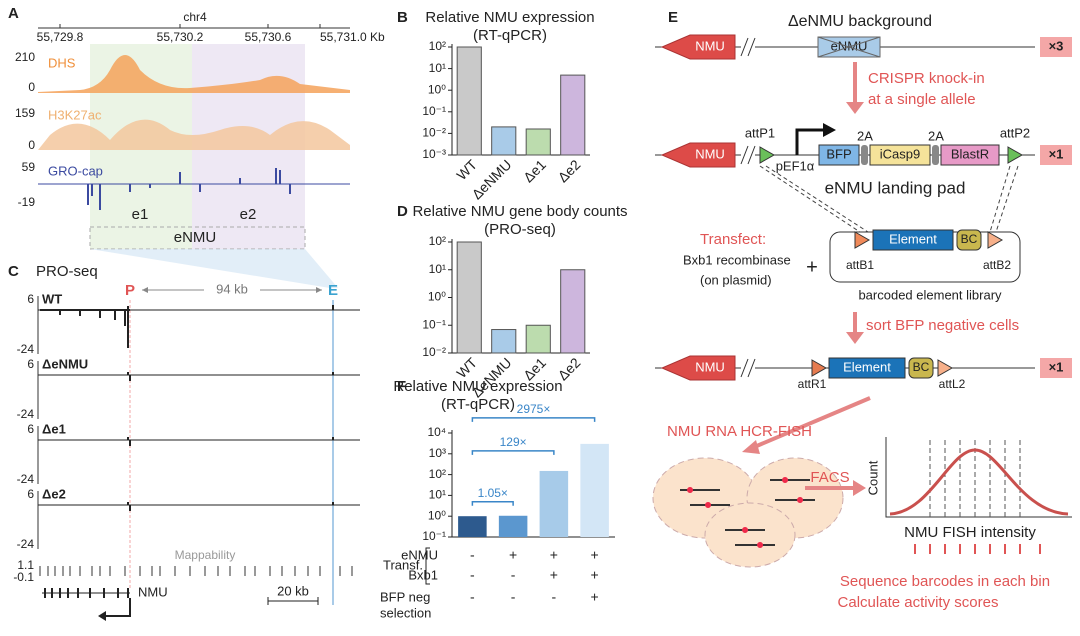  Describe the element at coordinates (748, 155) in the screenshot. I see `break-marks` at that location.